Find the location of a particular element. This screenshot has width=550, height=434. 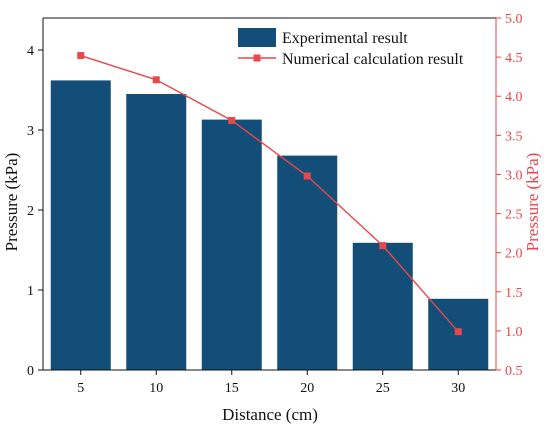

y-right-tick-label-2.0: 2.0 is located at coordinates (514, 254).